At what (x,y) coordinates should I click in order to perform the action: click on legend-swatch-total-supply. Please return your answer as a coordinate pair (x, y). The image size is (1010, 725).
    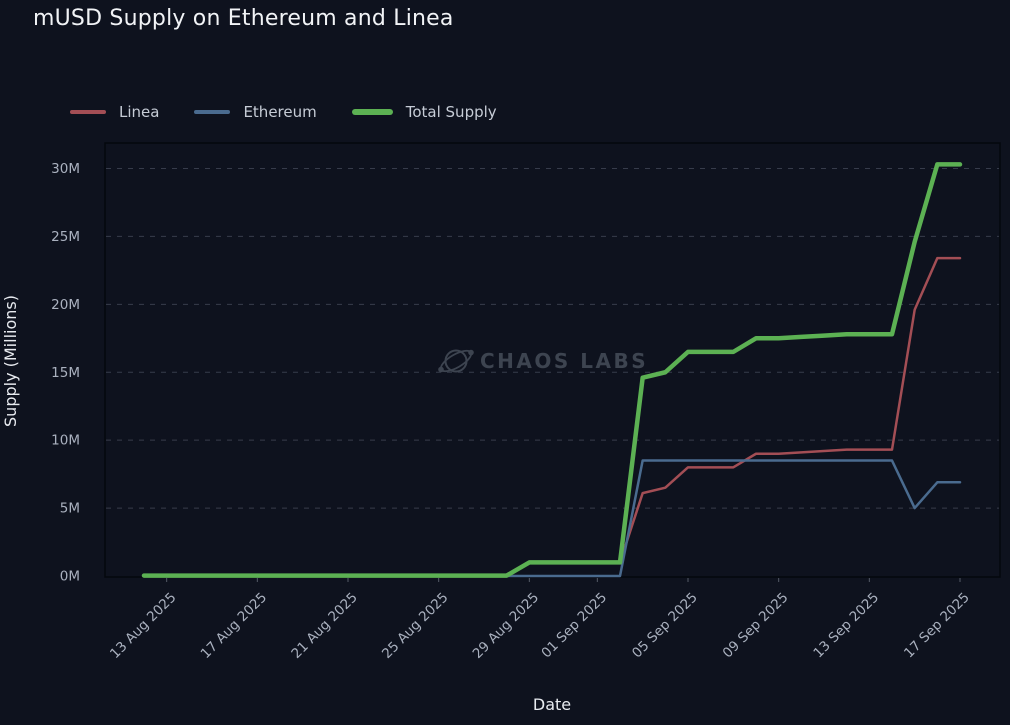
    Looking at the image, I should click on (372, 112).